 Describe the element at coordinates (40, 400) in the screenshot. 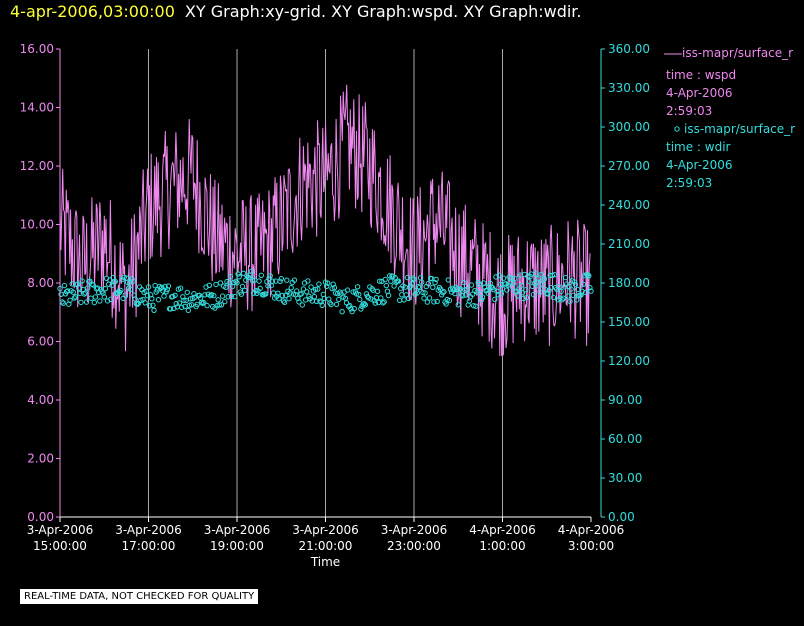

I see `y-left-tick-label: 4.00` at that location.